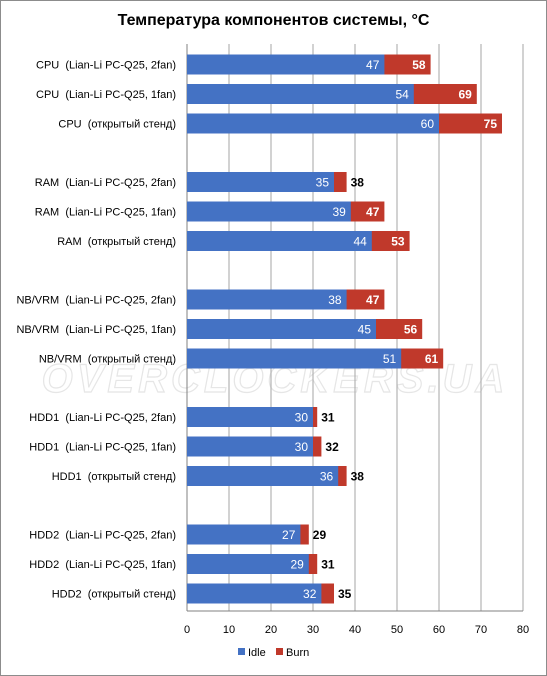 The width and height of the screenshot is (547, 676). What do you see at coordinates (320, 535) in the screenshot?
I see `burn-value-label: 29` at bounding box center [320, 535].